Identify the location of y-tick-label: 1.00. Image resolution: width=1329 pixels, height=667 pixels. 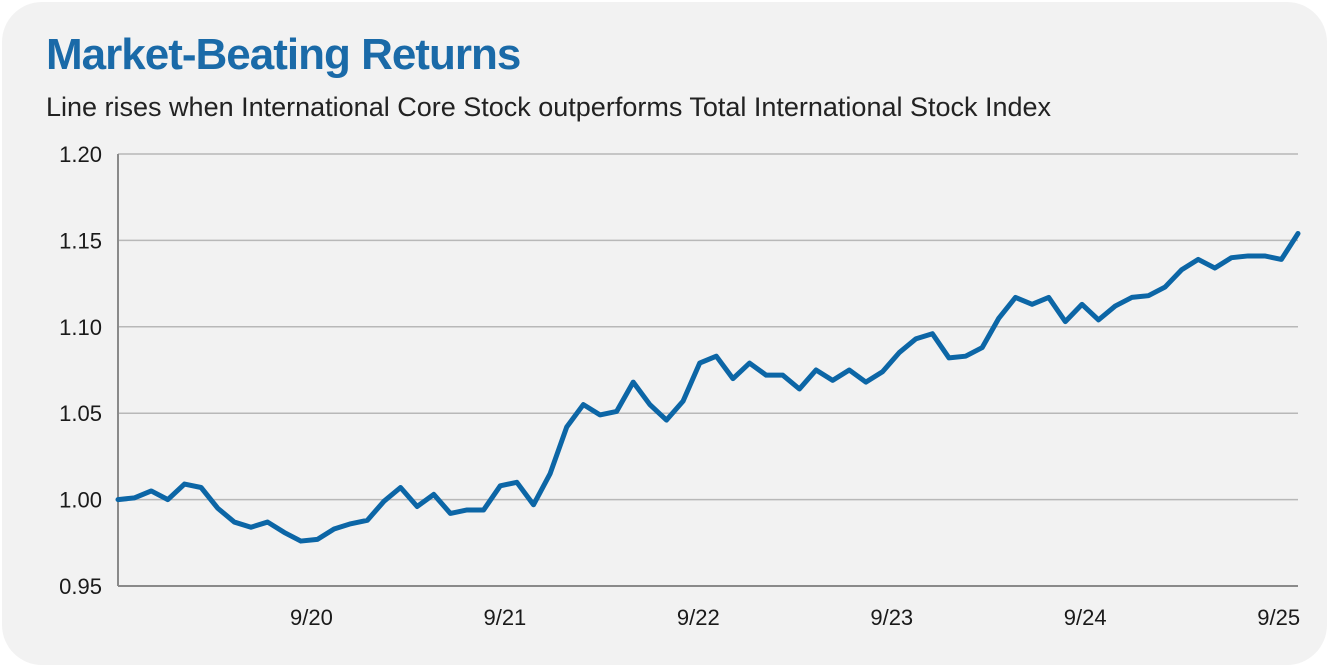
(80, 500).